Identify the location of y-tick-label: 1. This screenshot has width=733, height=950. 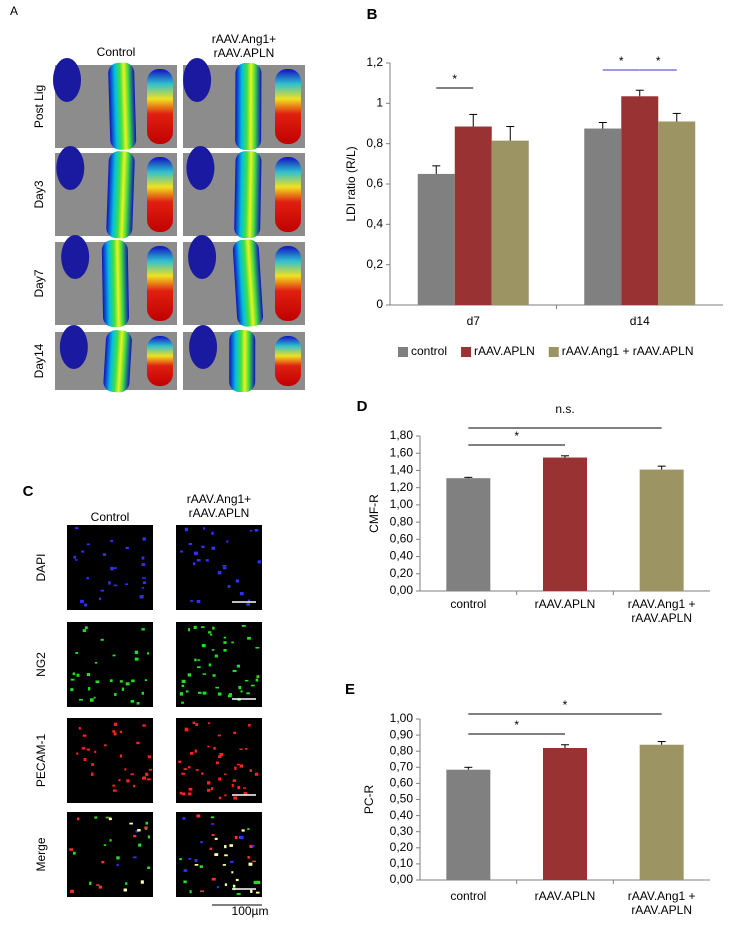
(379, 103).